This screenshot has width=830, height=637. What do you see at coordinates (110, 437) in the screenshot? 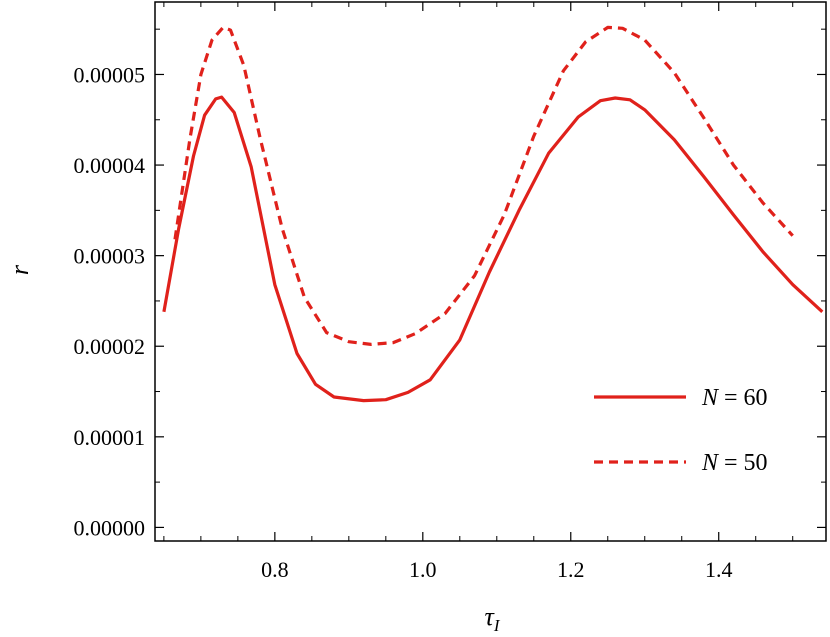
I see `y-tick-label: 0.00001` at bounding box center [110, 437].